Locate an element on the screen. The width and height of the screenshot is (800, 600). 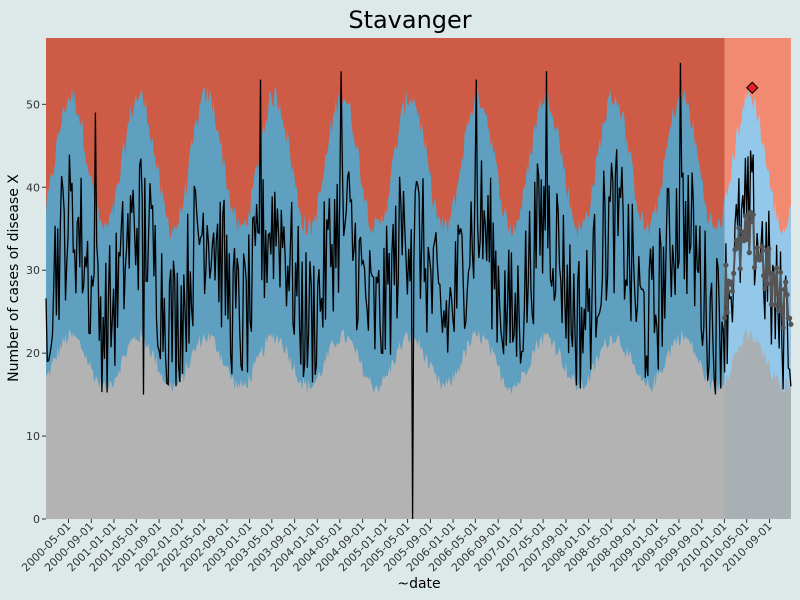
y-tick-label: 10 is located at coordinates (33, 436).